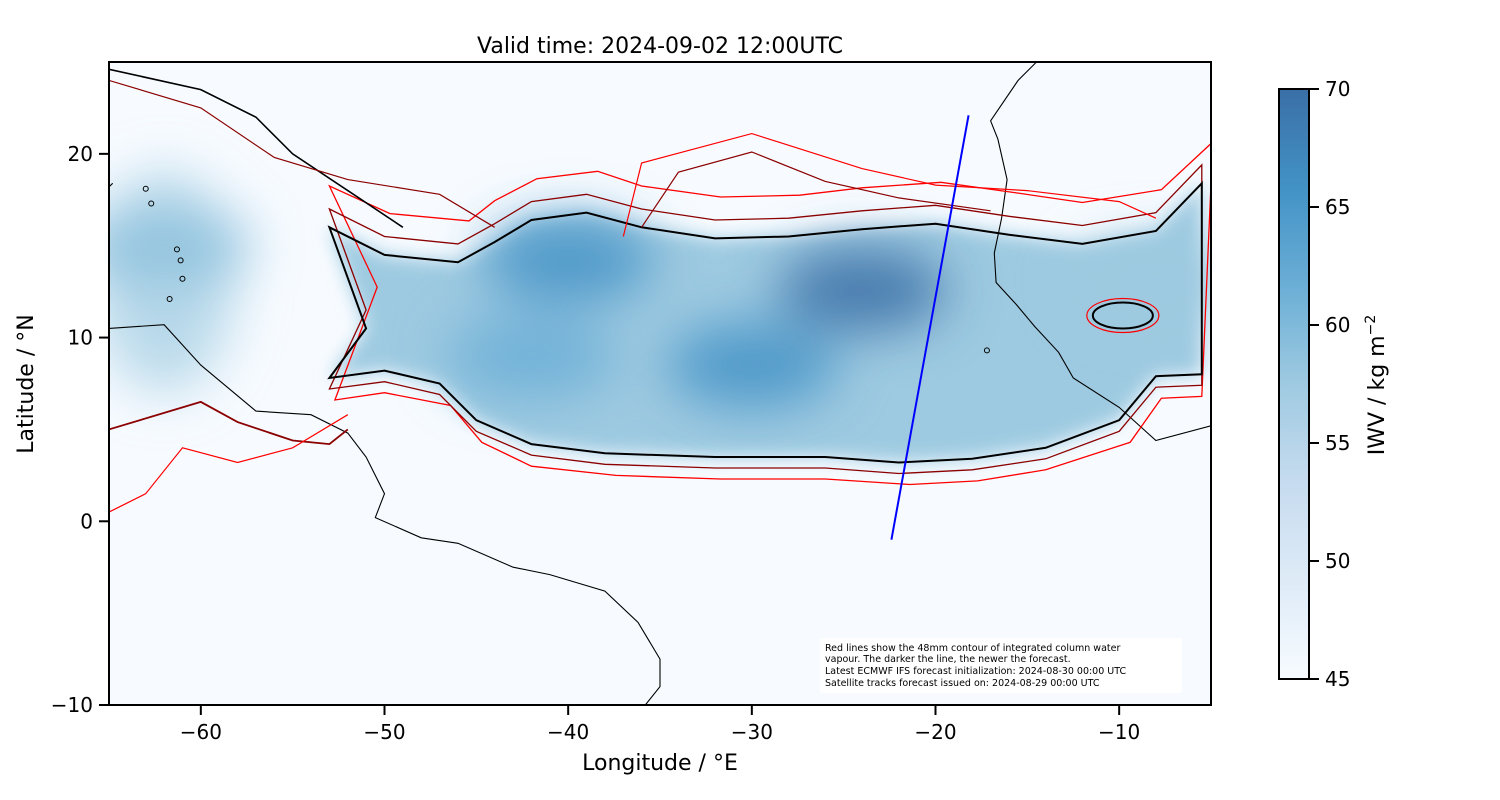  What do you see at coordinates (80, 429) in the screenshot?
I see `y-axis: −10 0 10 20` at bounding box center [80, 429].